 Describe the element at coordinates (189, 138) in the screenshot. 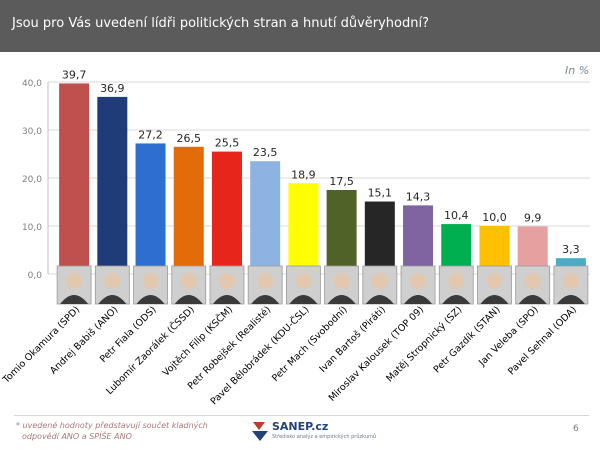

I see `value-label: 26,5` at that location.